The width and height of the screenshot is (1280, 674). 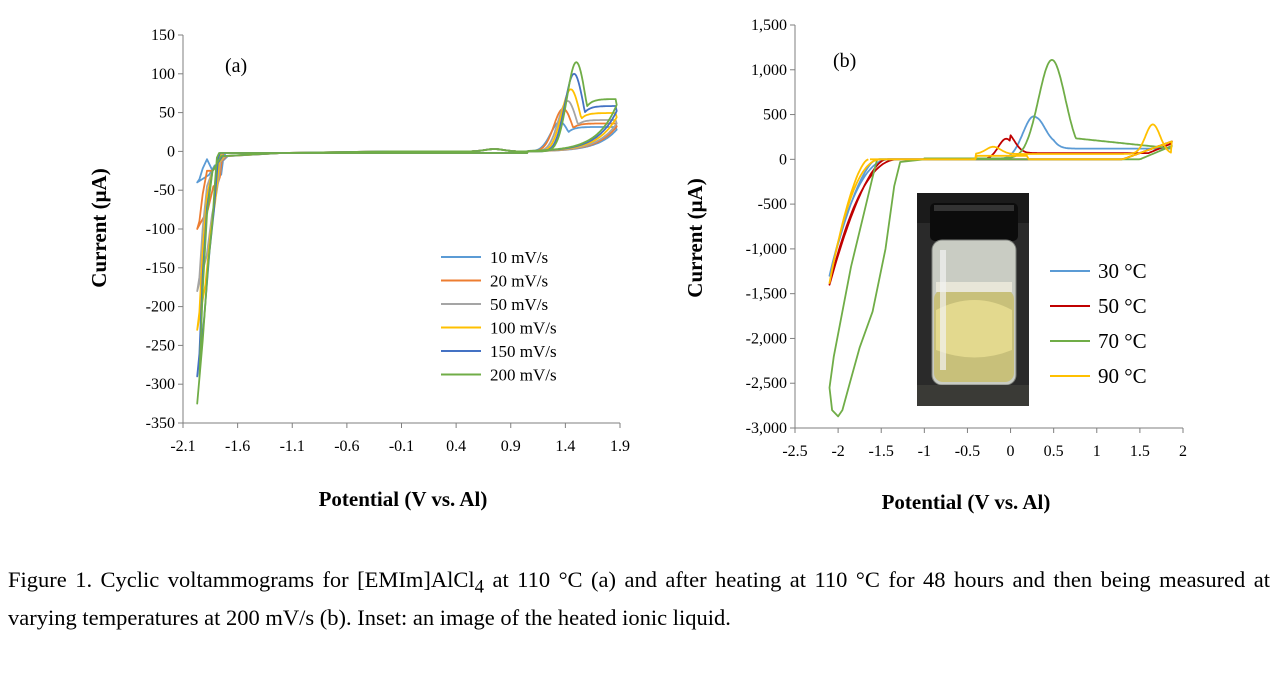 What do you see at coordinates (769, 25) in the screenshot?
I see `chart-b-y-tick-label: 1,500` at bounding box center [769, 25].